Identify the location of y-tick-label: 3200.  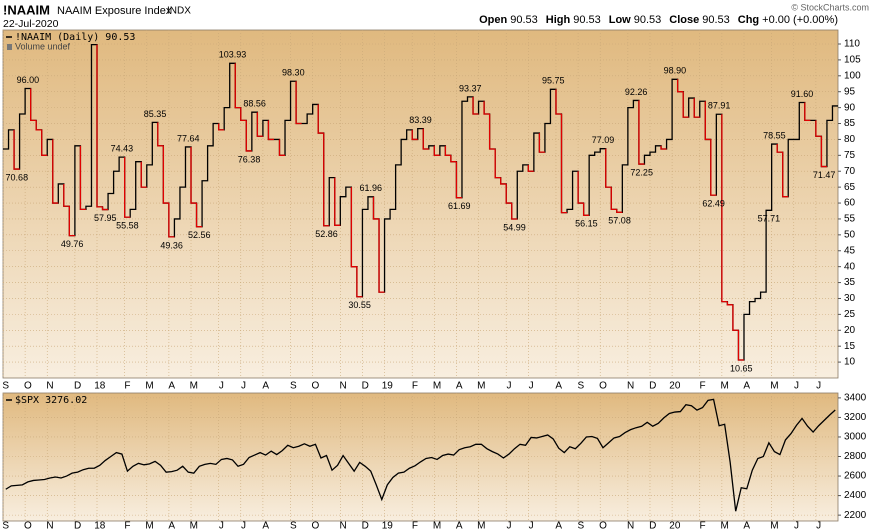
(855, 417).